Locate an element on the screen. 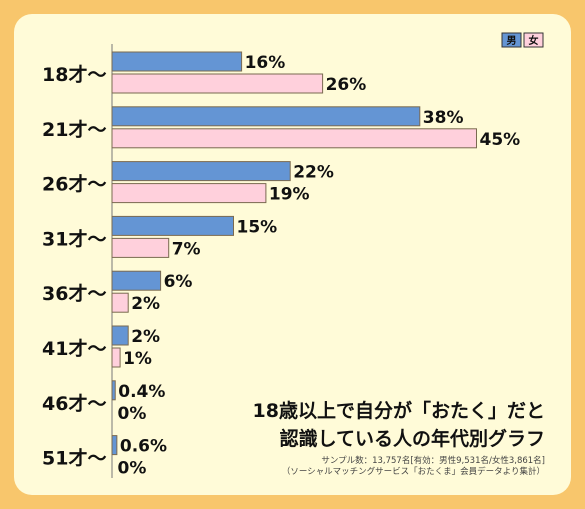  value-label: 38% is located at coordinates (443, 118).